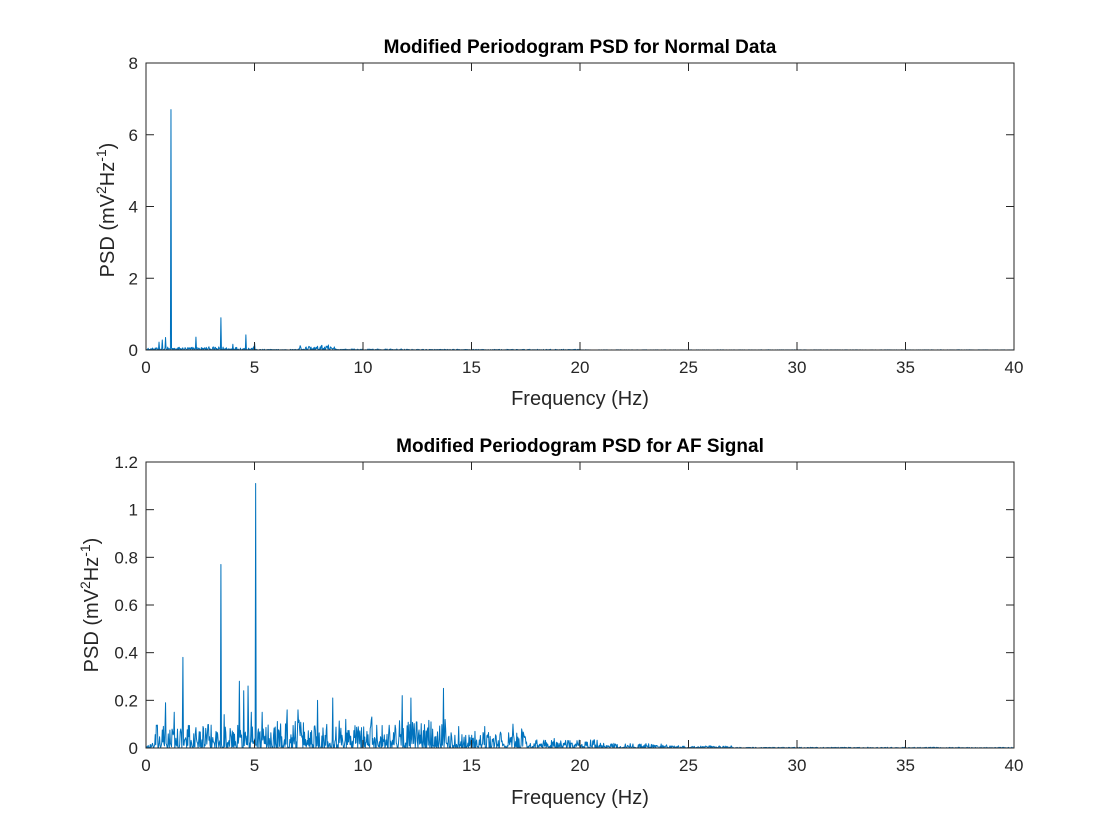 The image size is (1120, 840). Describe the element at coordinates (126, 653) in the screenshot. I see `y-tick-label: 0.4` at that location.